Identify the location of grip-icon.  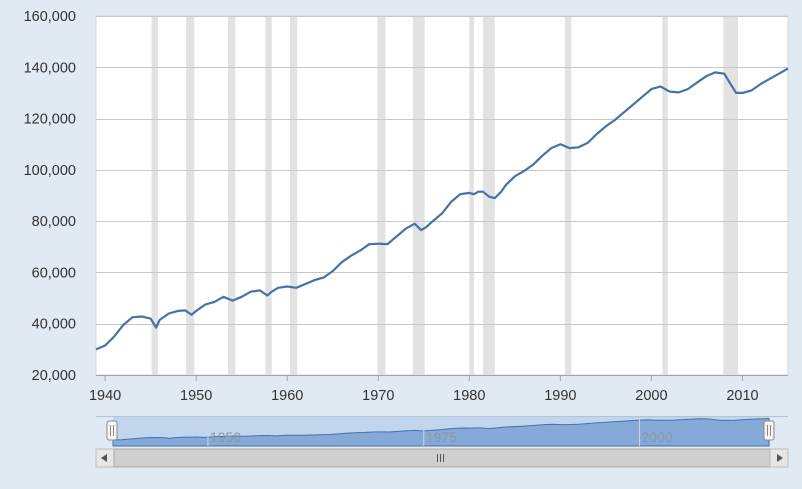
(440, 458).